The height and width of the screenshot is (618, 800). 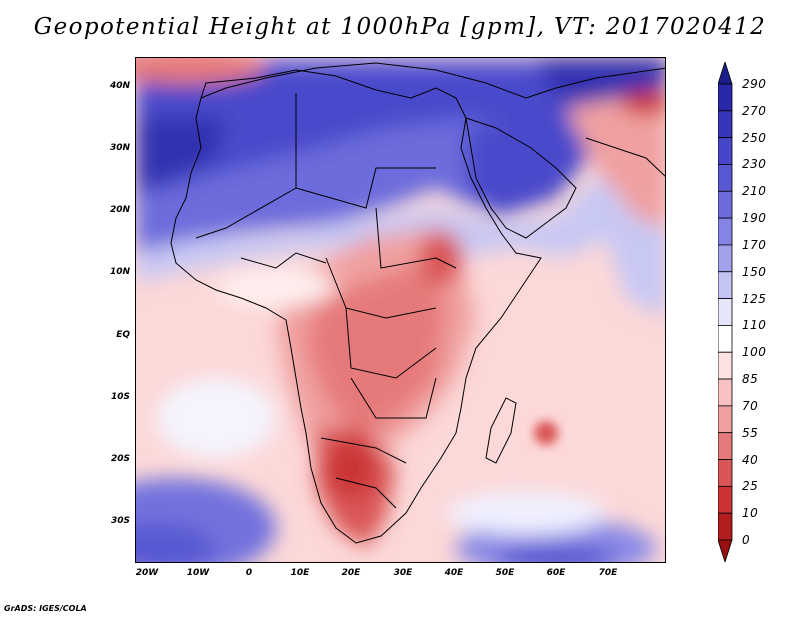 I want to click on colorbar-label: 230, so click(x=754, y=164).